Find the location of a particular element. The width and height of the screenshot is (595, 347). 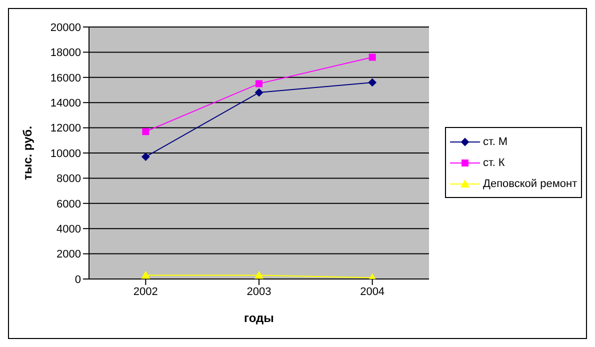

x-axis-title: годы is located at coordinates (259, 318).